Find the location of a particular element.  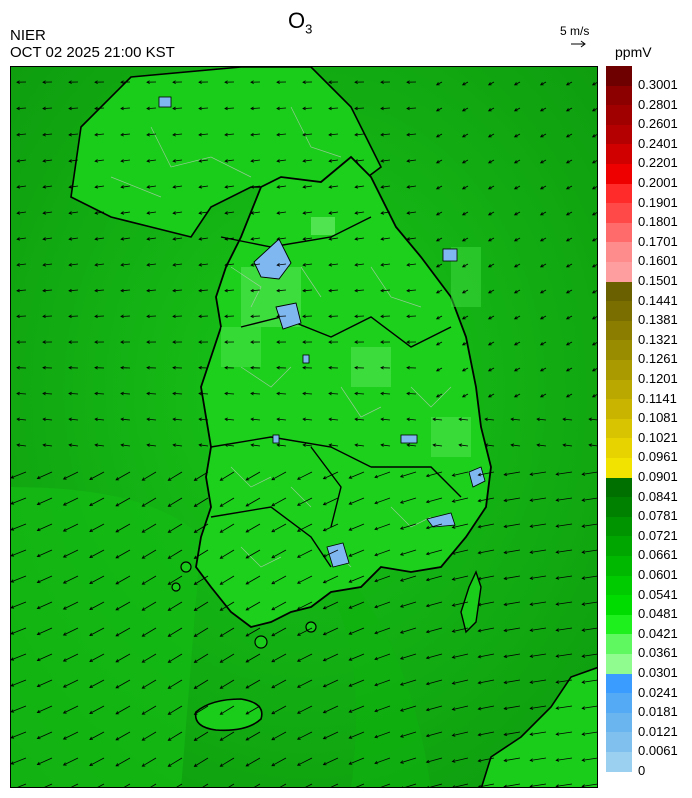

colorbar-label: 0.2801 is located at coordinates (658, 104).